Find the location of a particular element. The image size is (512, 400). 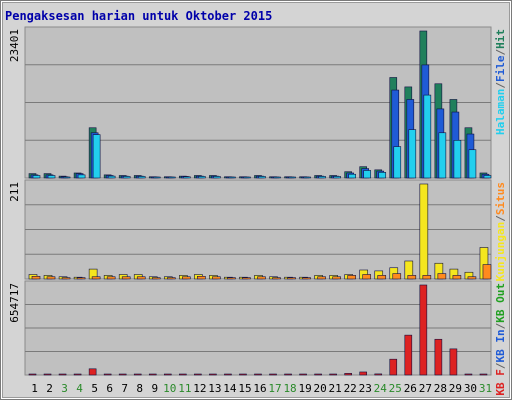

x-tick-label-29: 29 is located at coordinates (455, 388).